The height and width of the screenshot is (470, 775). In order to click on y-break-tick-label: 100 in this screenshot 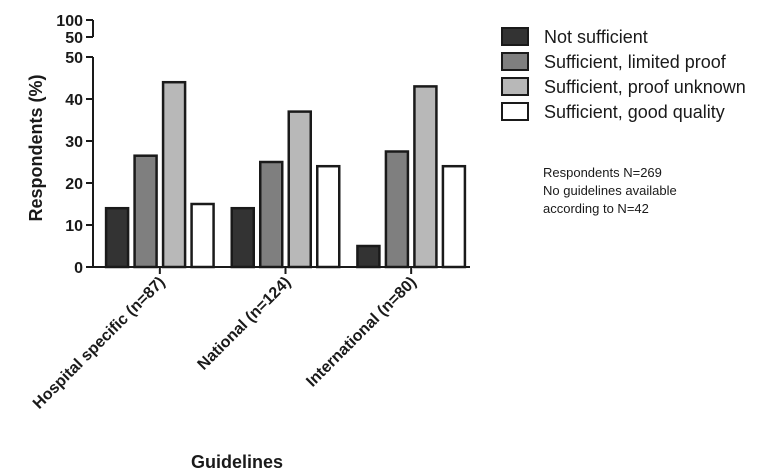, I will do `click(69, 21)`.